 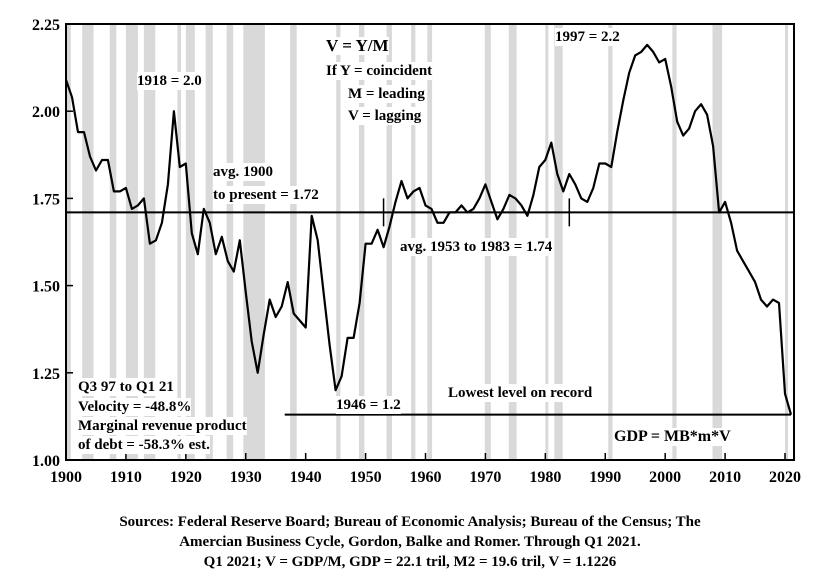 What do you see at coordinates (306, 477) in the screenshot?
I see `x-tick-label: 1940` at bounding box center [306, 477].